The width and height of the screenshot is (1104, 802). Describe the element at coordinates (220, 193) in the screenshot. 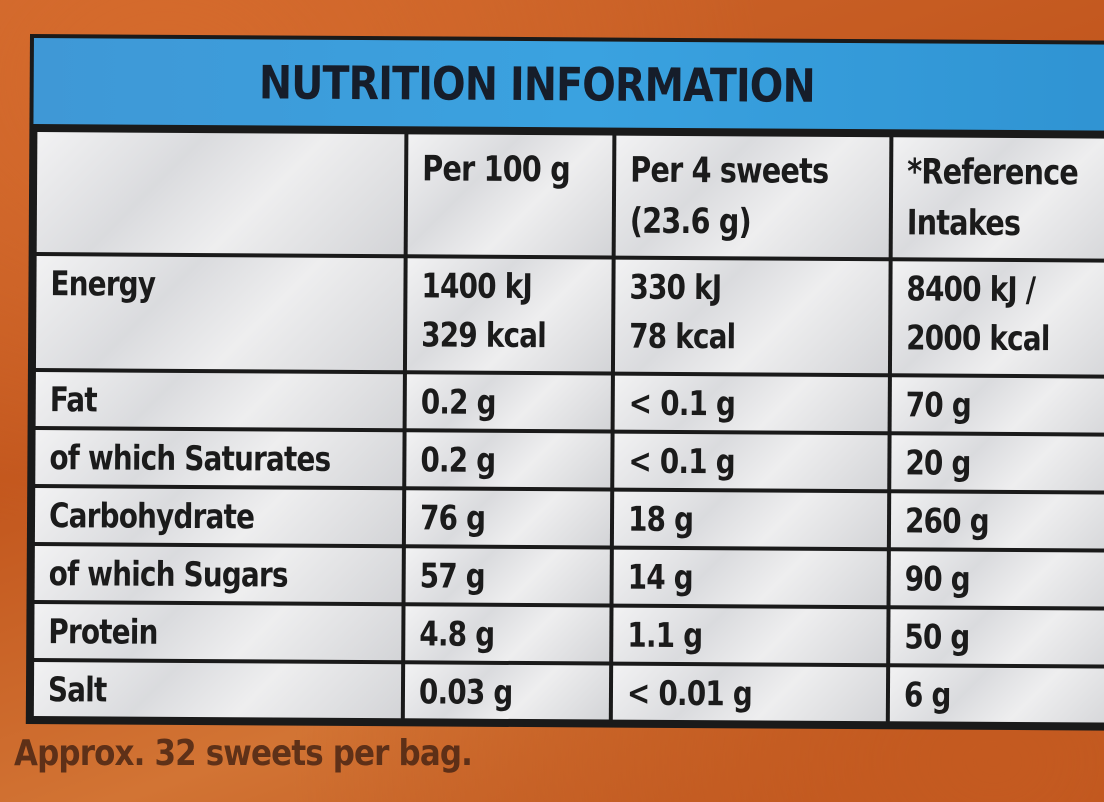

I see `header-blank-cell` at that location.